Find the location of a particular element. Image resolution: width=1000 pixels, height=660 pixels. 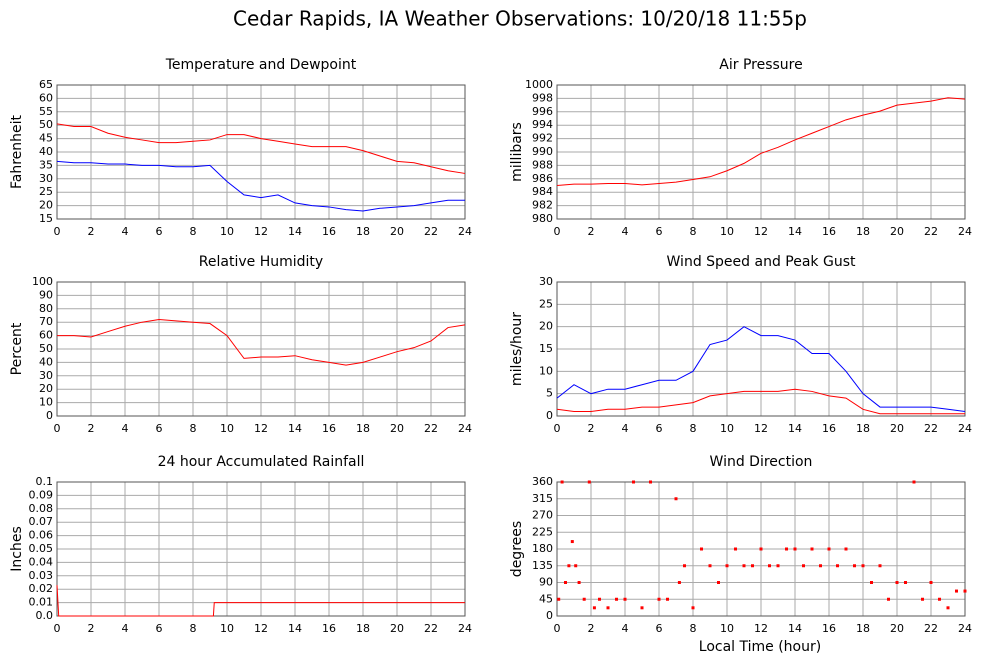

y-tick-label: 30 is located at coordinates (46, 178).